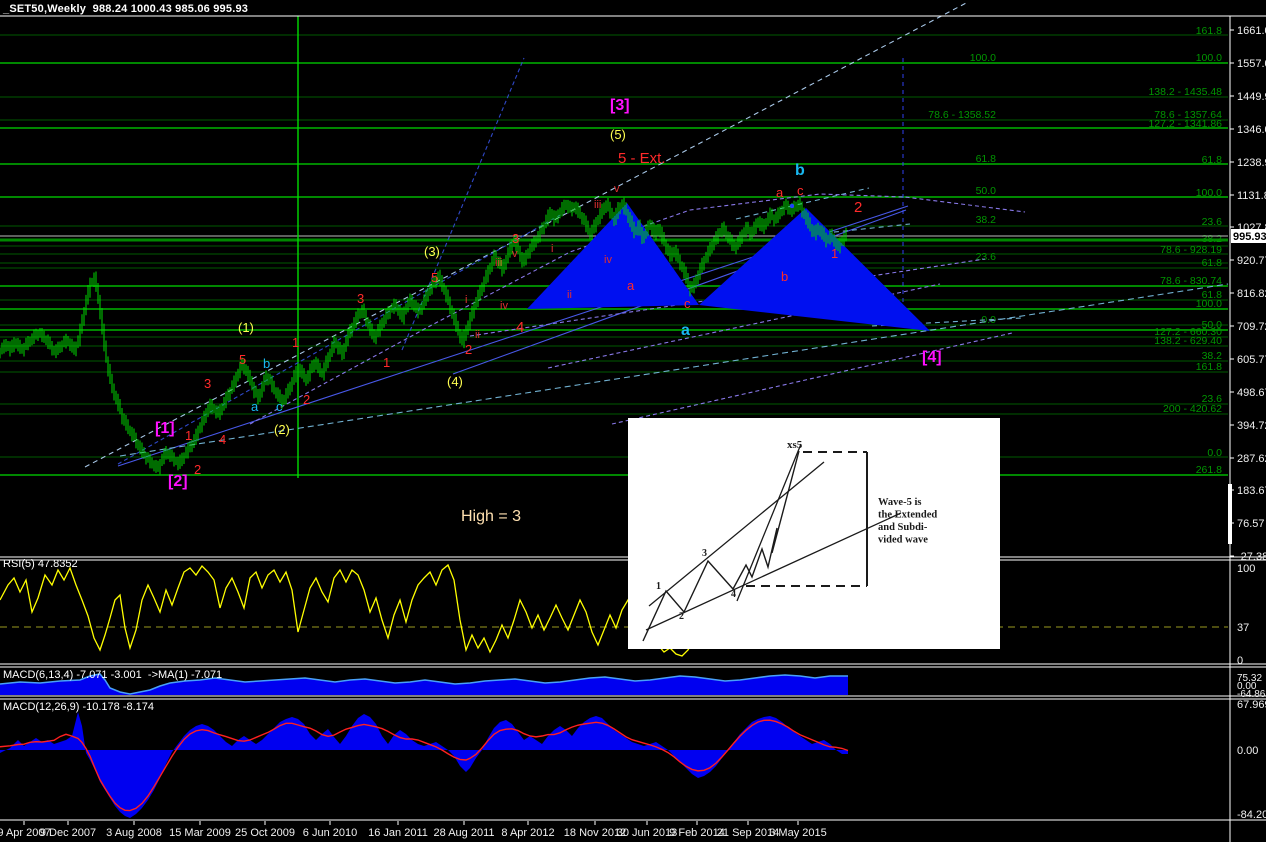 This screenshot has height=842, width=1266. What do you see at coordinates (424, 684) in the screenshot?
I see `macd-fast-pane` at bounding box center [424, 684].